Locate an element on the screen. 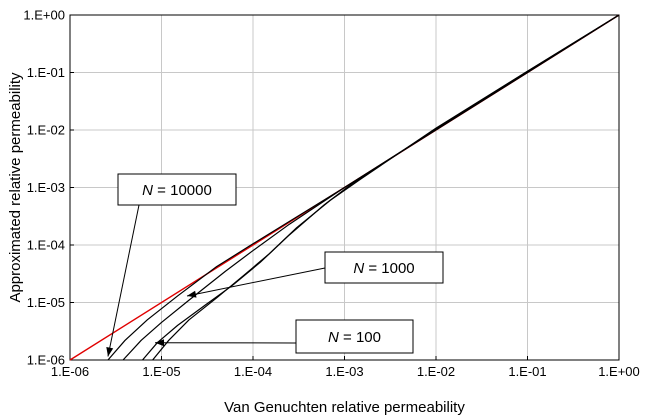  y-tick-label: 1.E-05 is located at coordinates (46, 302).